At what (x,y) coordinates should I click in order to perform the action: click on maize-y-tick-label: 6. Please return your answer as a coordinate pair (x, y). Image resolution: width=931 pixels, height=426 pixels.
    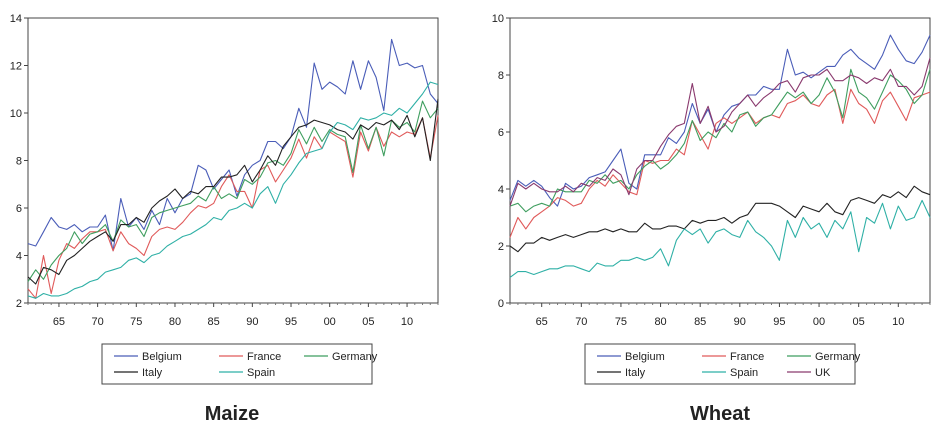
    Looking at the image, I should click on (19, 209).